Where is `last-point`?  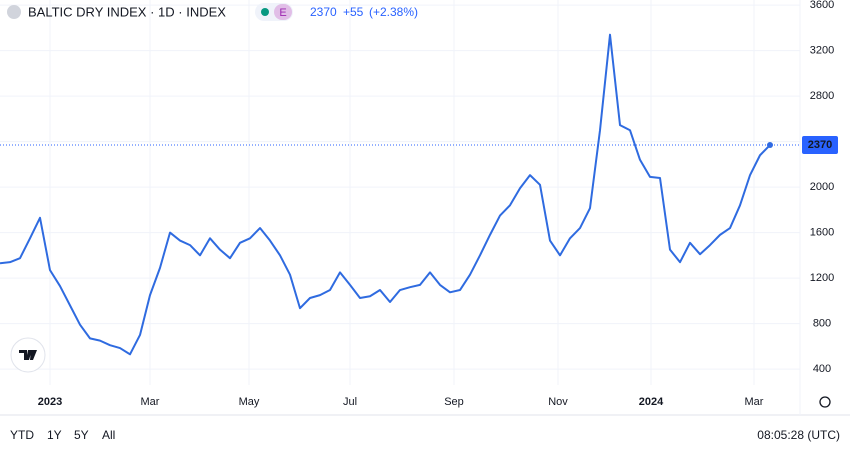
last-point is located at coordinates (770, 145).